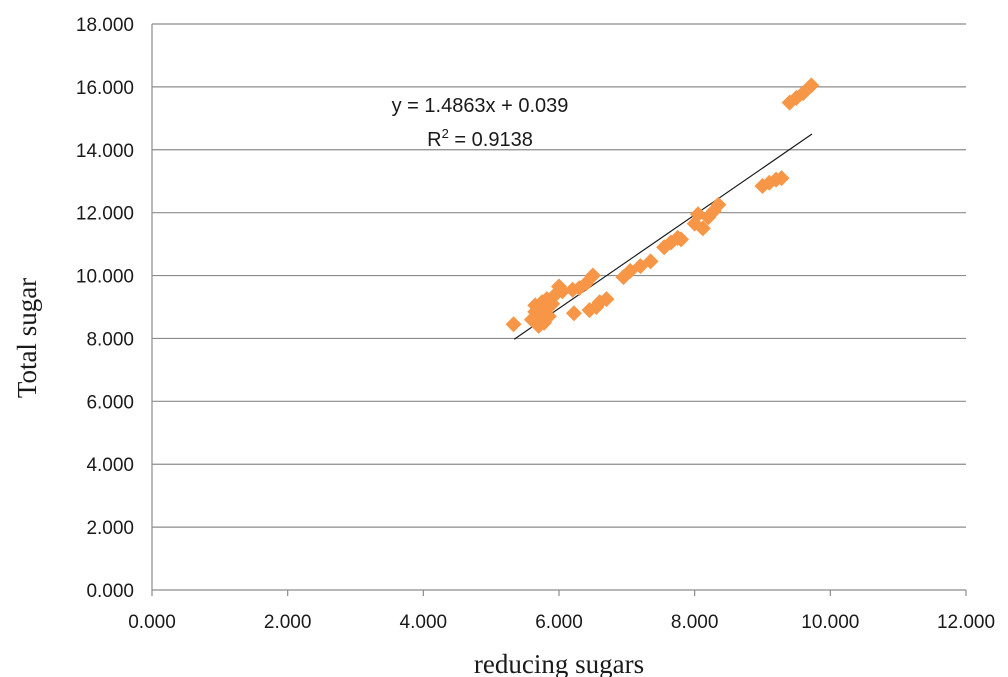 The width and height of the screenshot is (1008, 677). What do you see at coordinates (559, 622) in the screenshot?
I see `x-tick-label: 6.000` at bounding box center [559, 622].